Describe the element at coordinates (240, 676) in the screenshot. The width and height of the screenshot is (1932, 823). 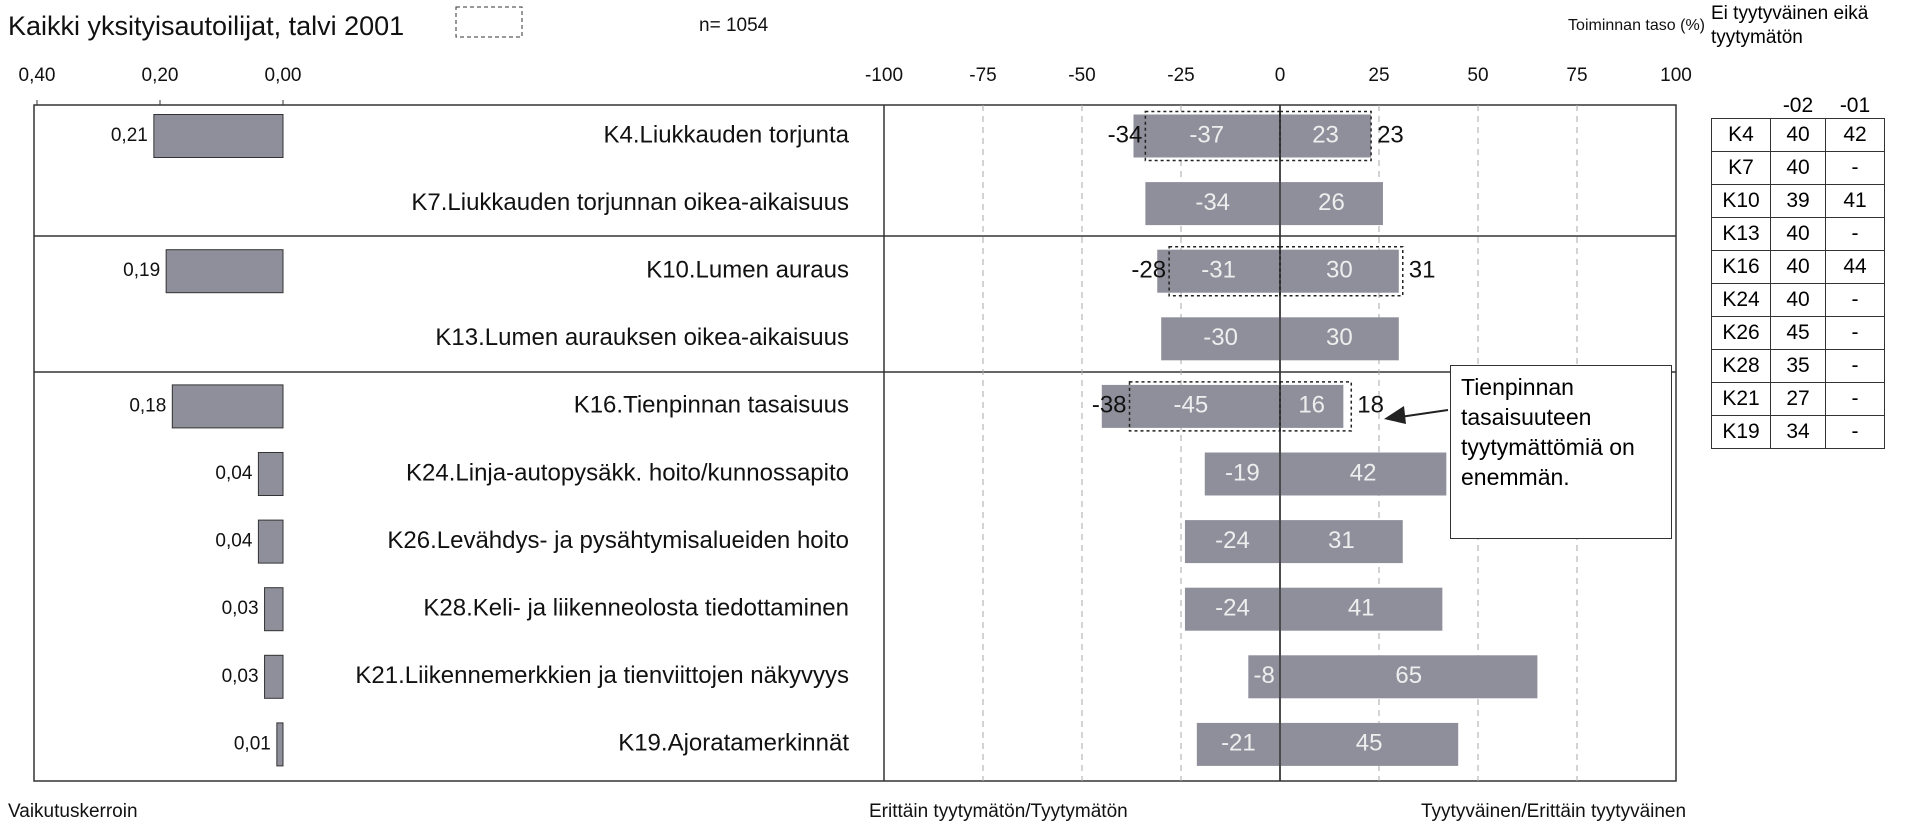
I see `value-label: 0,03` at that location.